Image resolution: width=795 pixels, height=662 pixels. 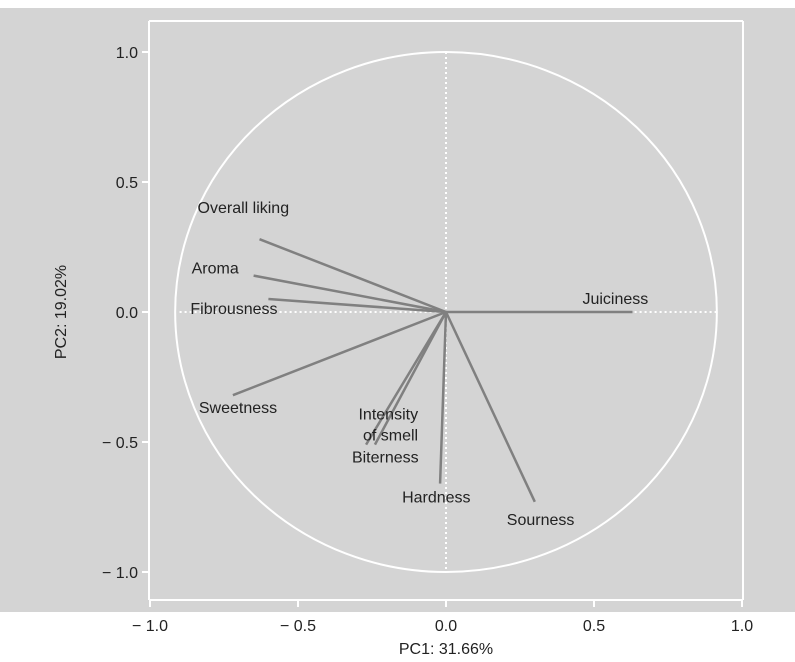 I want to click on label-biterness: Biterness, so click(x=385, y=458).